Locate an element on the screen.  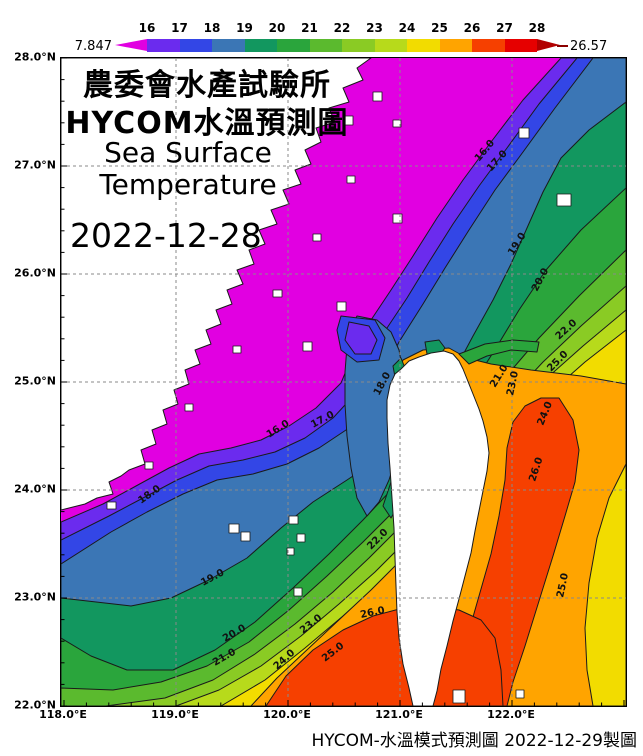
colorbar-segment-t20 is located at coordinates (293, 45).